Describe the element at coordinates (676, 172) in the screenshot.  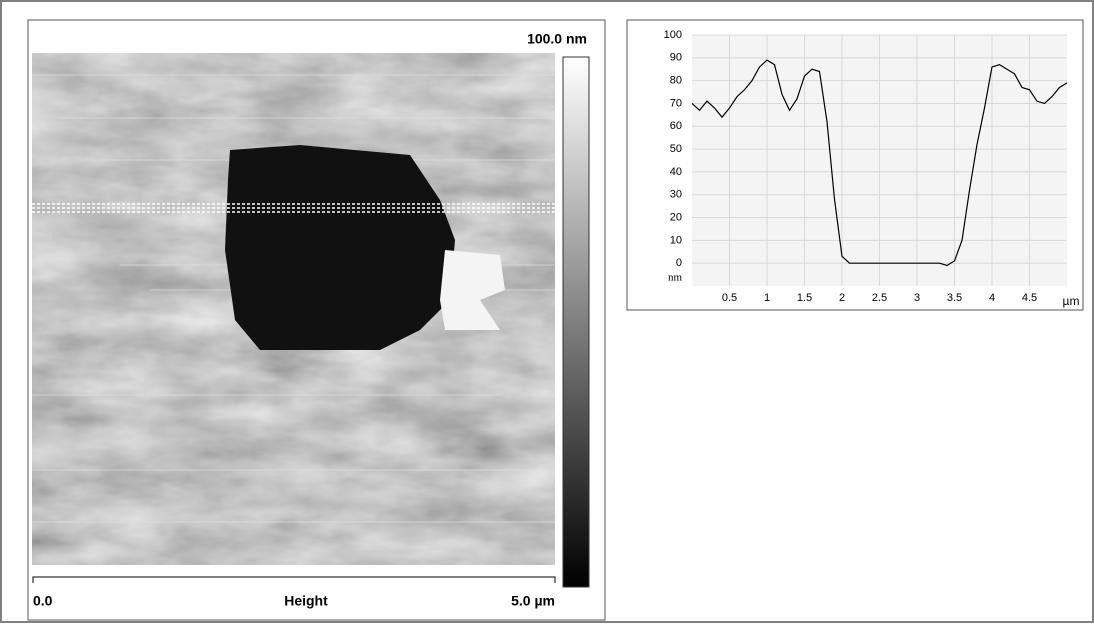
I see `y-tick-label: 40` at that location.